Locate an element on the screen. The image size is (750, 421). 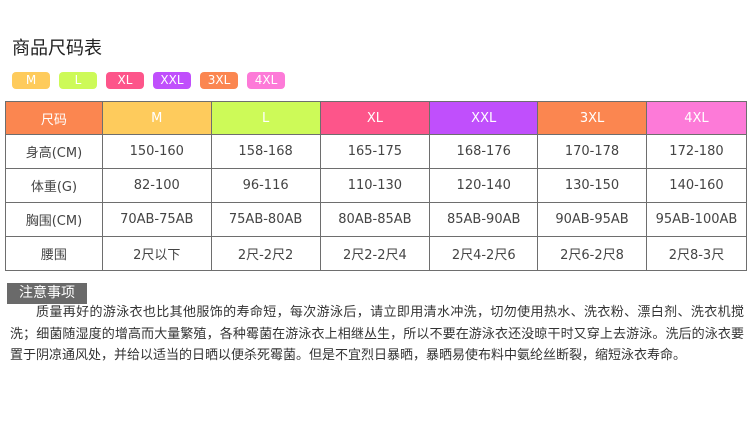
notes-heading: 注意事项 is located at coordinates (47, 293).